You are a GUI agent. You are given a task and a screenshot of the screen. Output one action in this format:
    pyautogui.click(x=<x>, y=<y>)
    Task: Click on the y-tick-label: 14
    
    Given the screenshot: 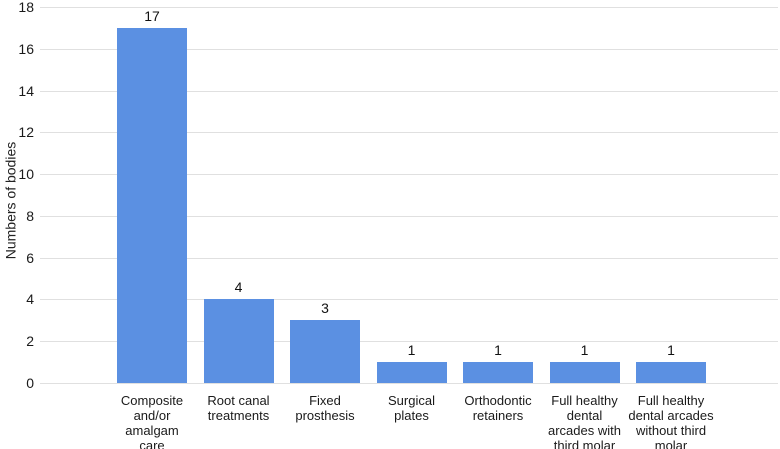 What is the action you would take?
    pyautogui.click(x=26, y=91)
    